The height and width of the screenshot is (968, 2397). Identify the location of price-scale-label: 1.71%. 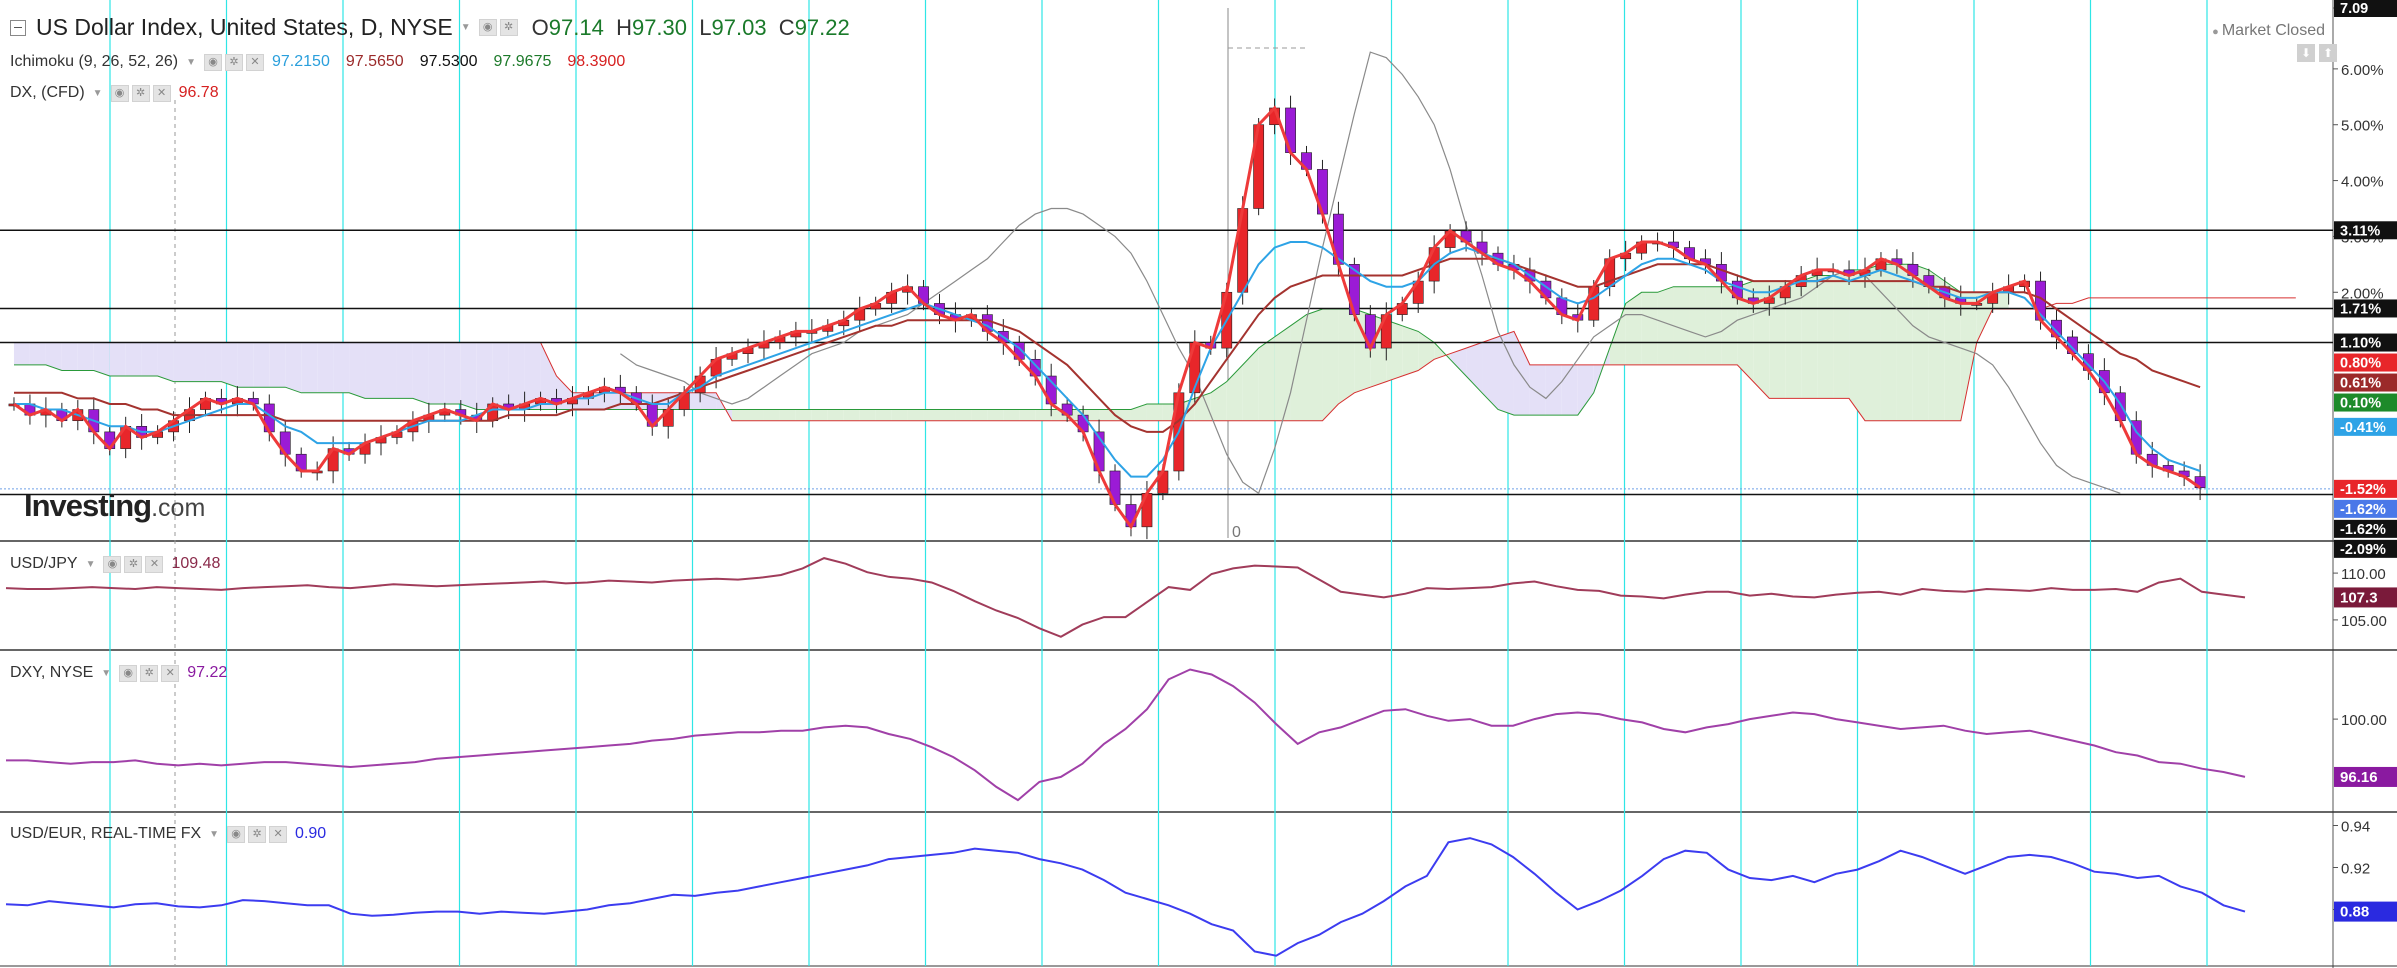
(2365, 308).